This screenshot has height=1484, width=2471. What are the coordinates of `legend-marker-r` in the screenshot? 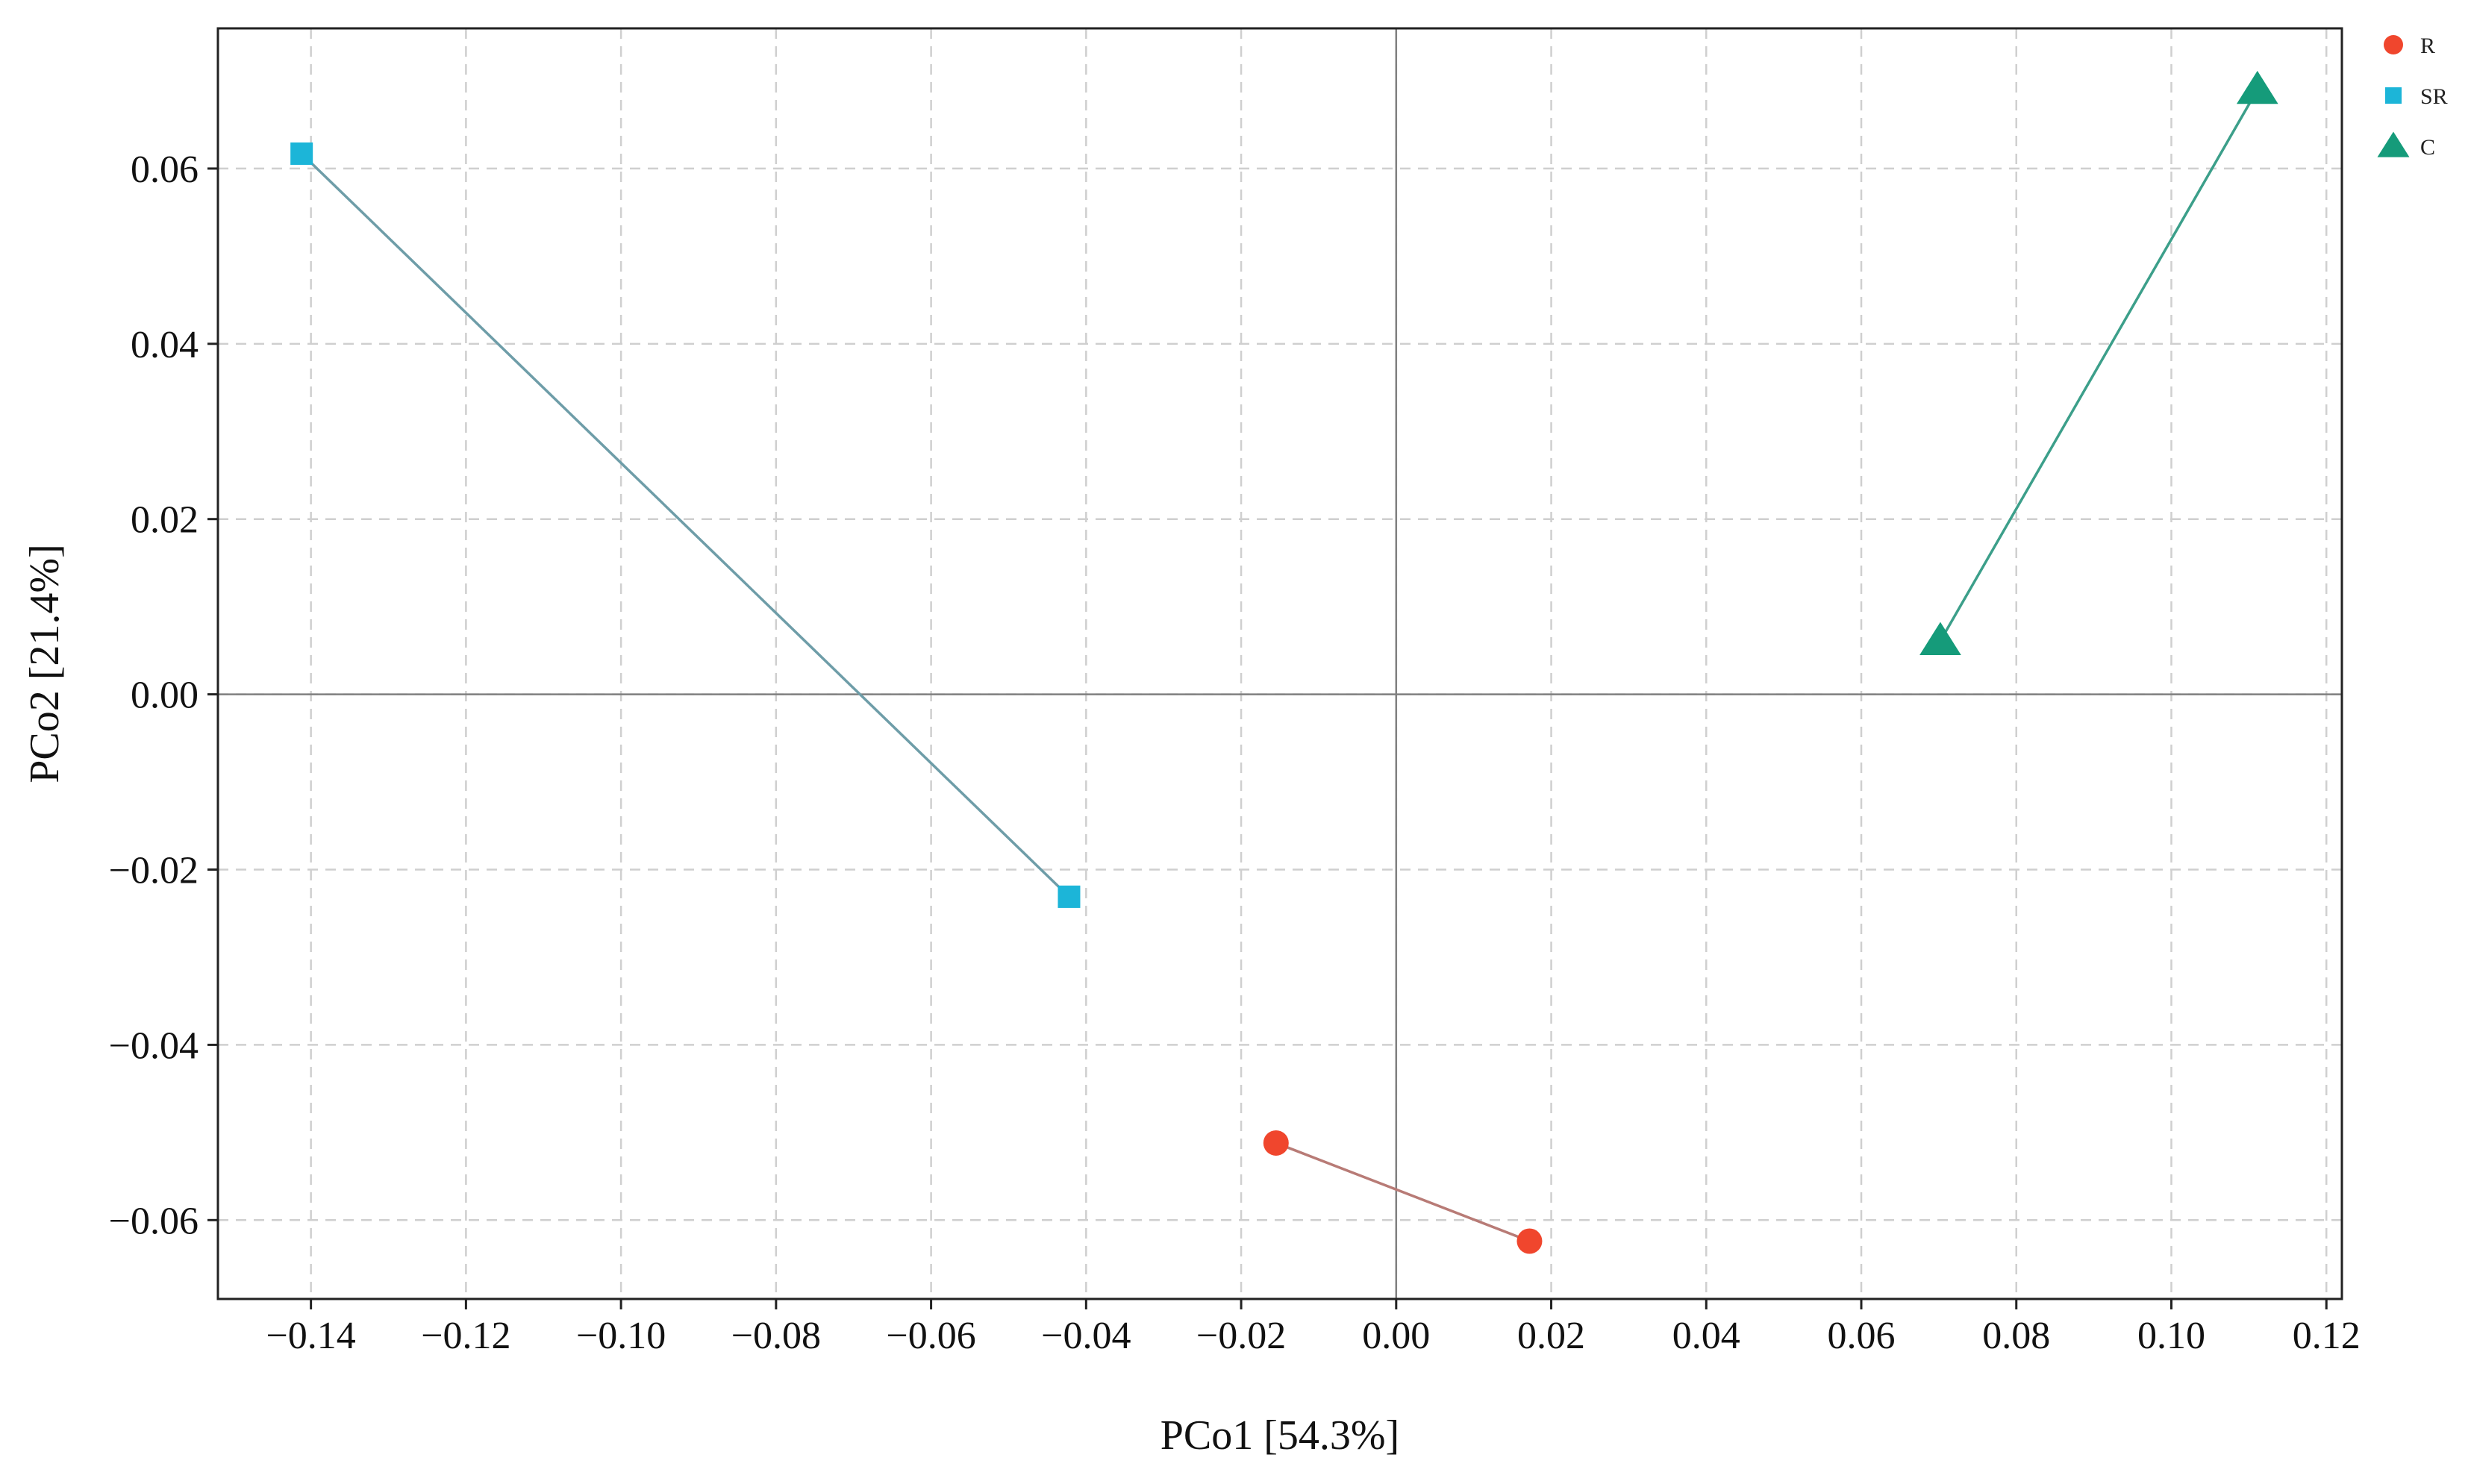 It's located at (2393, 44).